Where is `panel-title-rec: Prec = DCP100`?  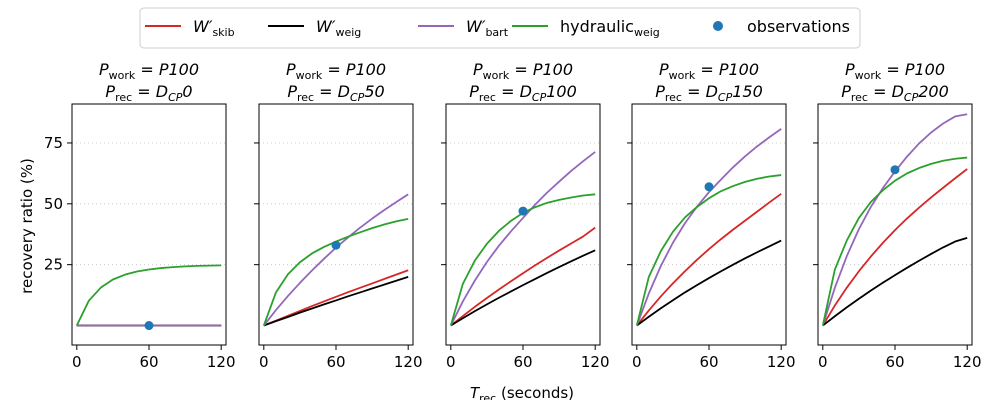 panel-title-rec: Prec = DCP100 is located at coordinates (523, 93).